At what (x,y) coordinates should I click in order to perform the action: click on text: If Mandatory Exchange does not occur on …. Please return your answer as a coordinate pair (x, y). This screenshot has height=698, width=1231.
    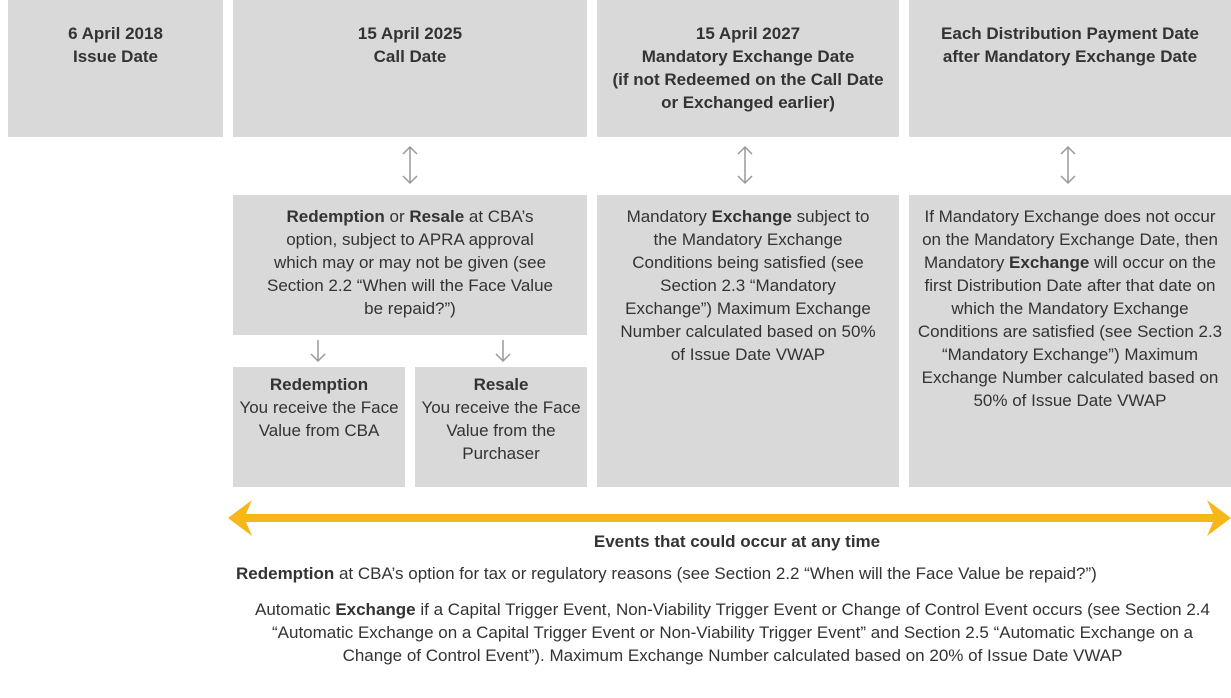
    Looking at the image, I should click on (1070, 239).